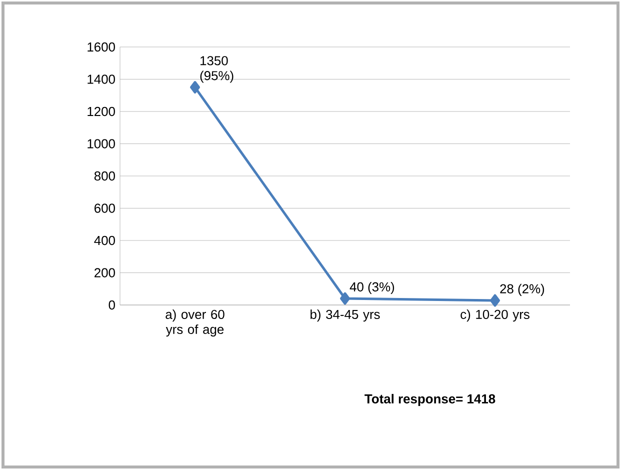  Describe the element at coordinates (430, 400) in the screenshot. I see `text: Total response= 1418` at that location.